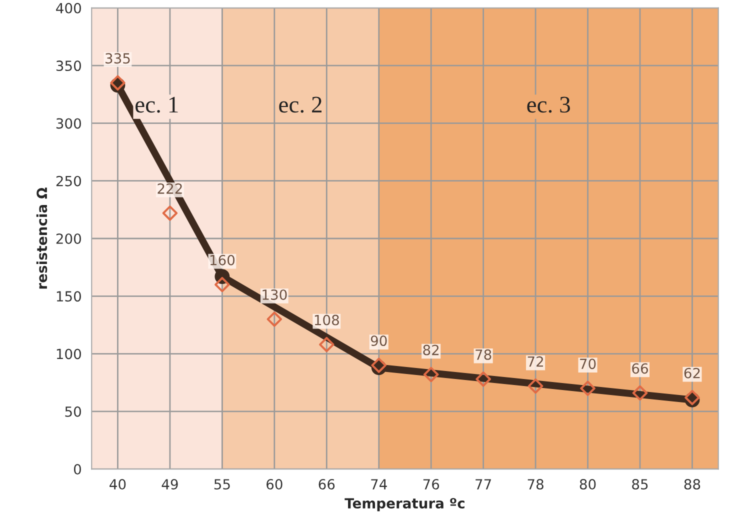 The image size is (733, 530). I want to click on x-tick-label: 49, so click(170, 484).